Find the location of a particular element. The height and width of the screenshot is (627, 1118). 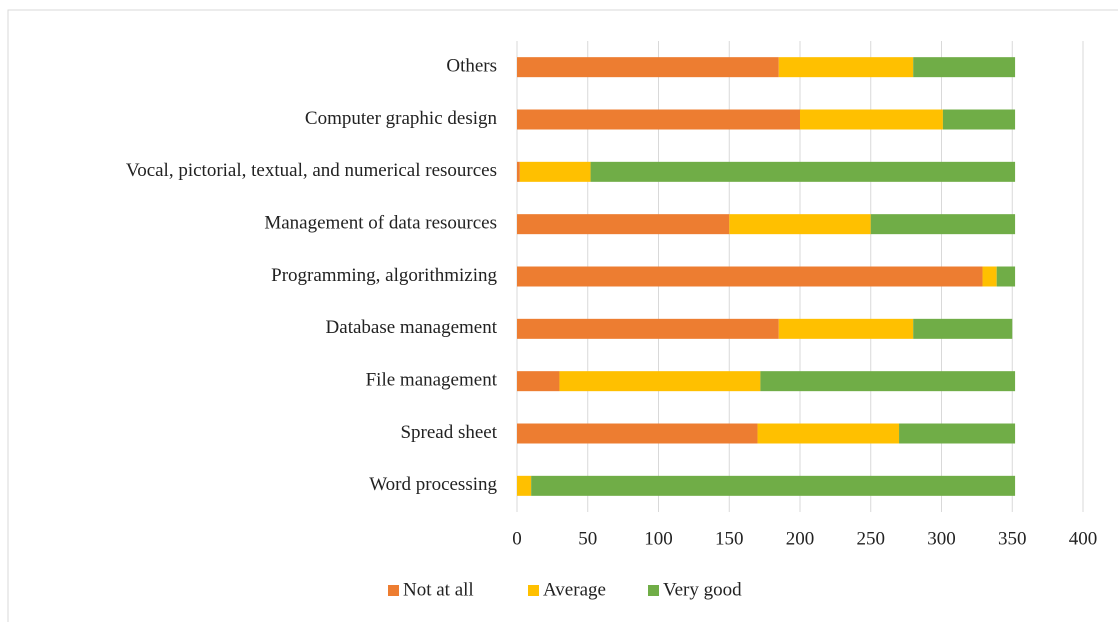

legend-label: Not at all is located at coordinates (438, 589).